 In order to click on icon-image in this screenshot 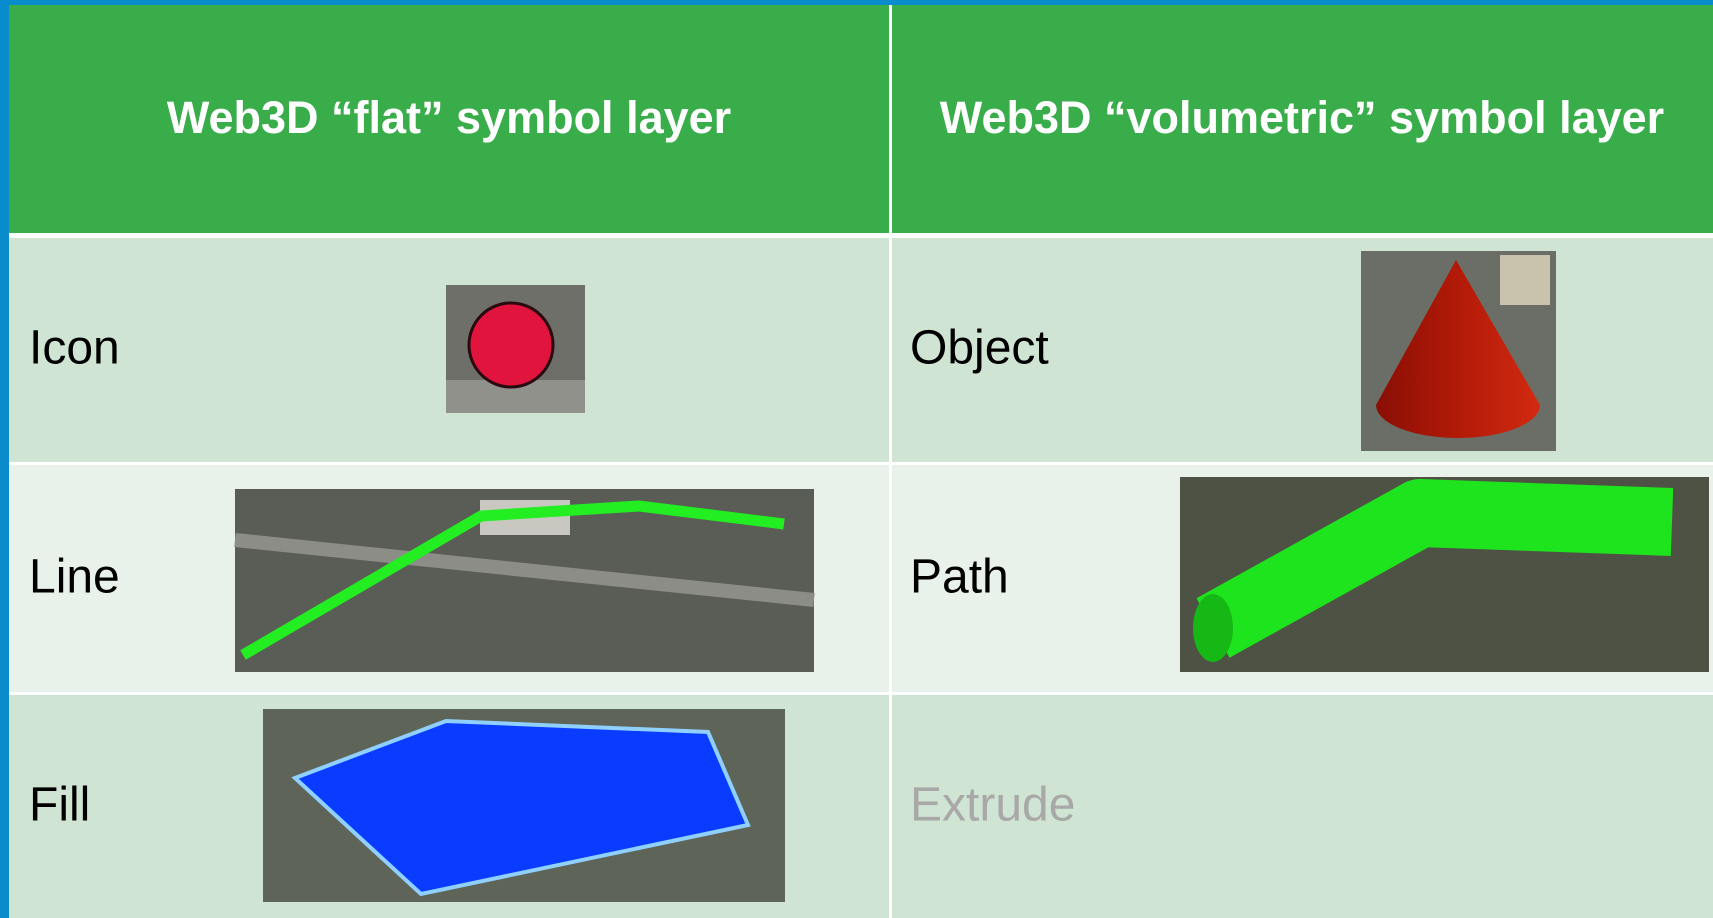, I will do `click(515, 349)`.